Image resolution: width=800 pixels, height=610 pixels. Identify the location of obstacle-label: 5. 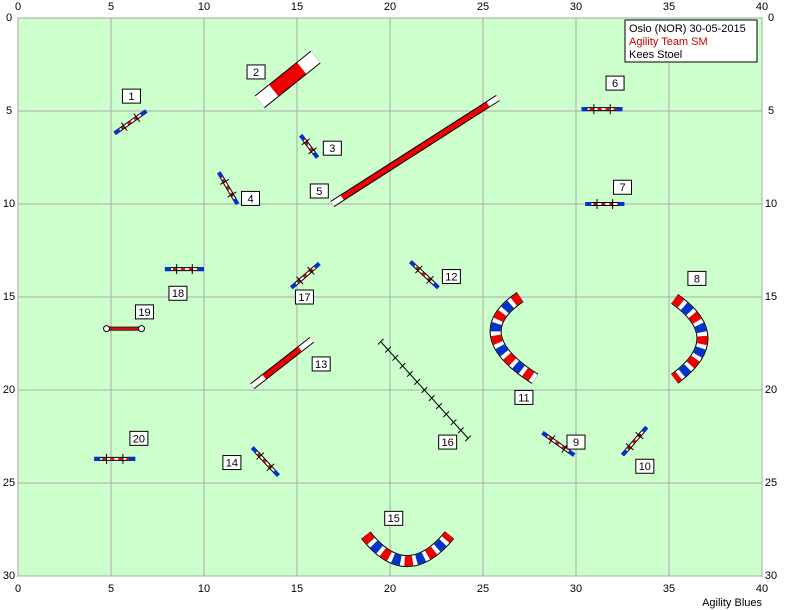
(319, 192).